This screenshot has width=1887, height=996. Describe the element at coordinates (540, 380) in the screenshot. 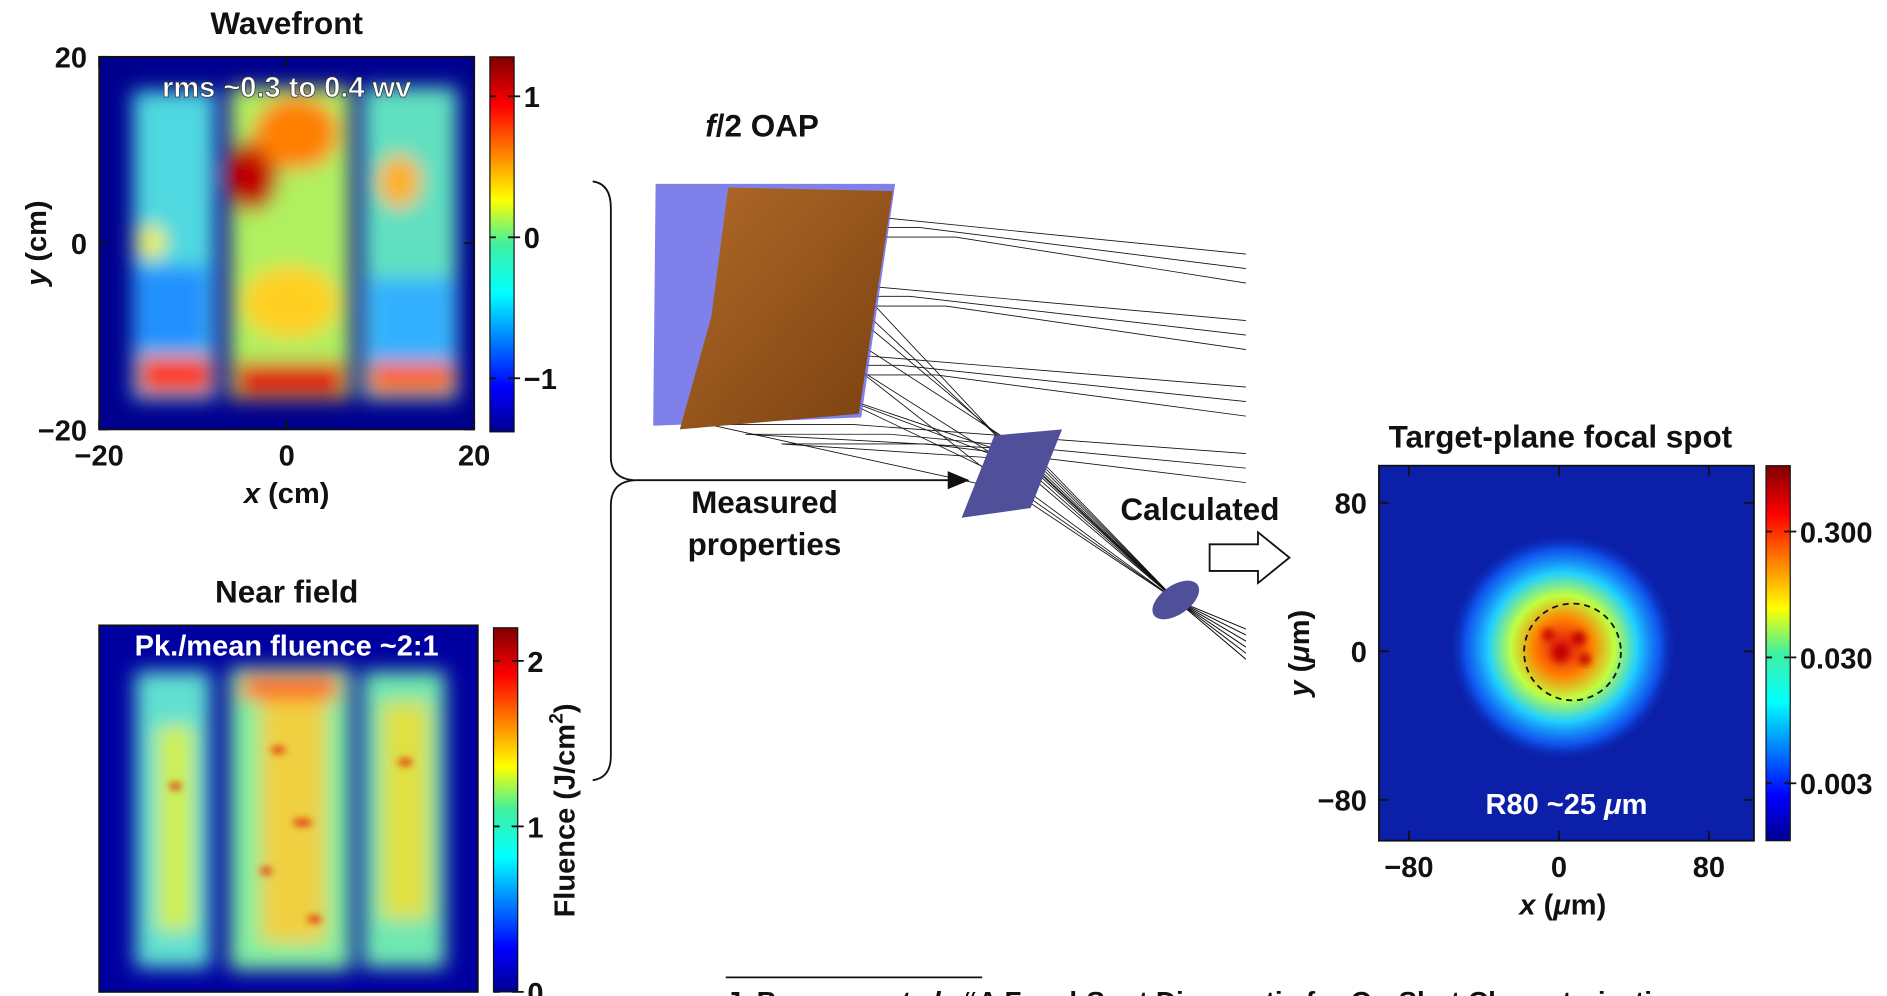

I see `colorbar-tick-label: −1` at that location.